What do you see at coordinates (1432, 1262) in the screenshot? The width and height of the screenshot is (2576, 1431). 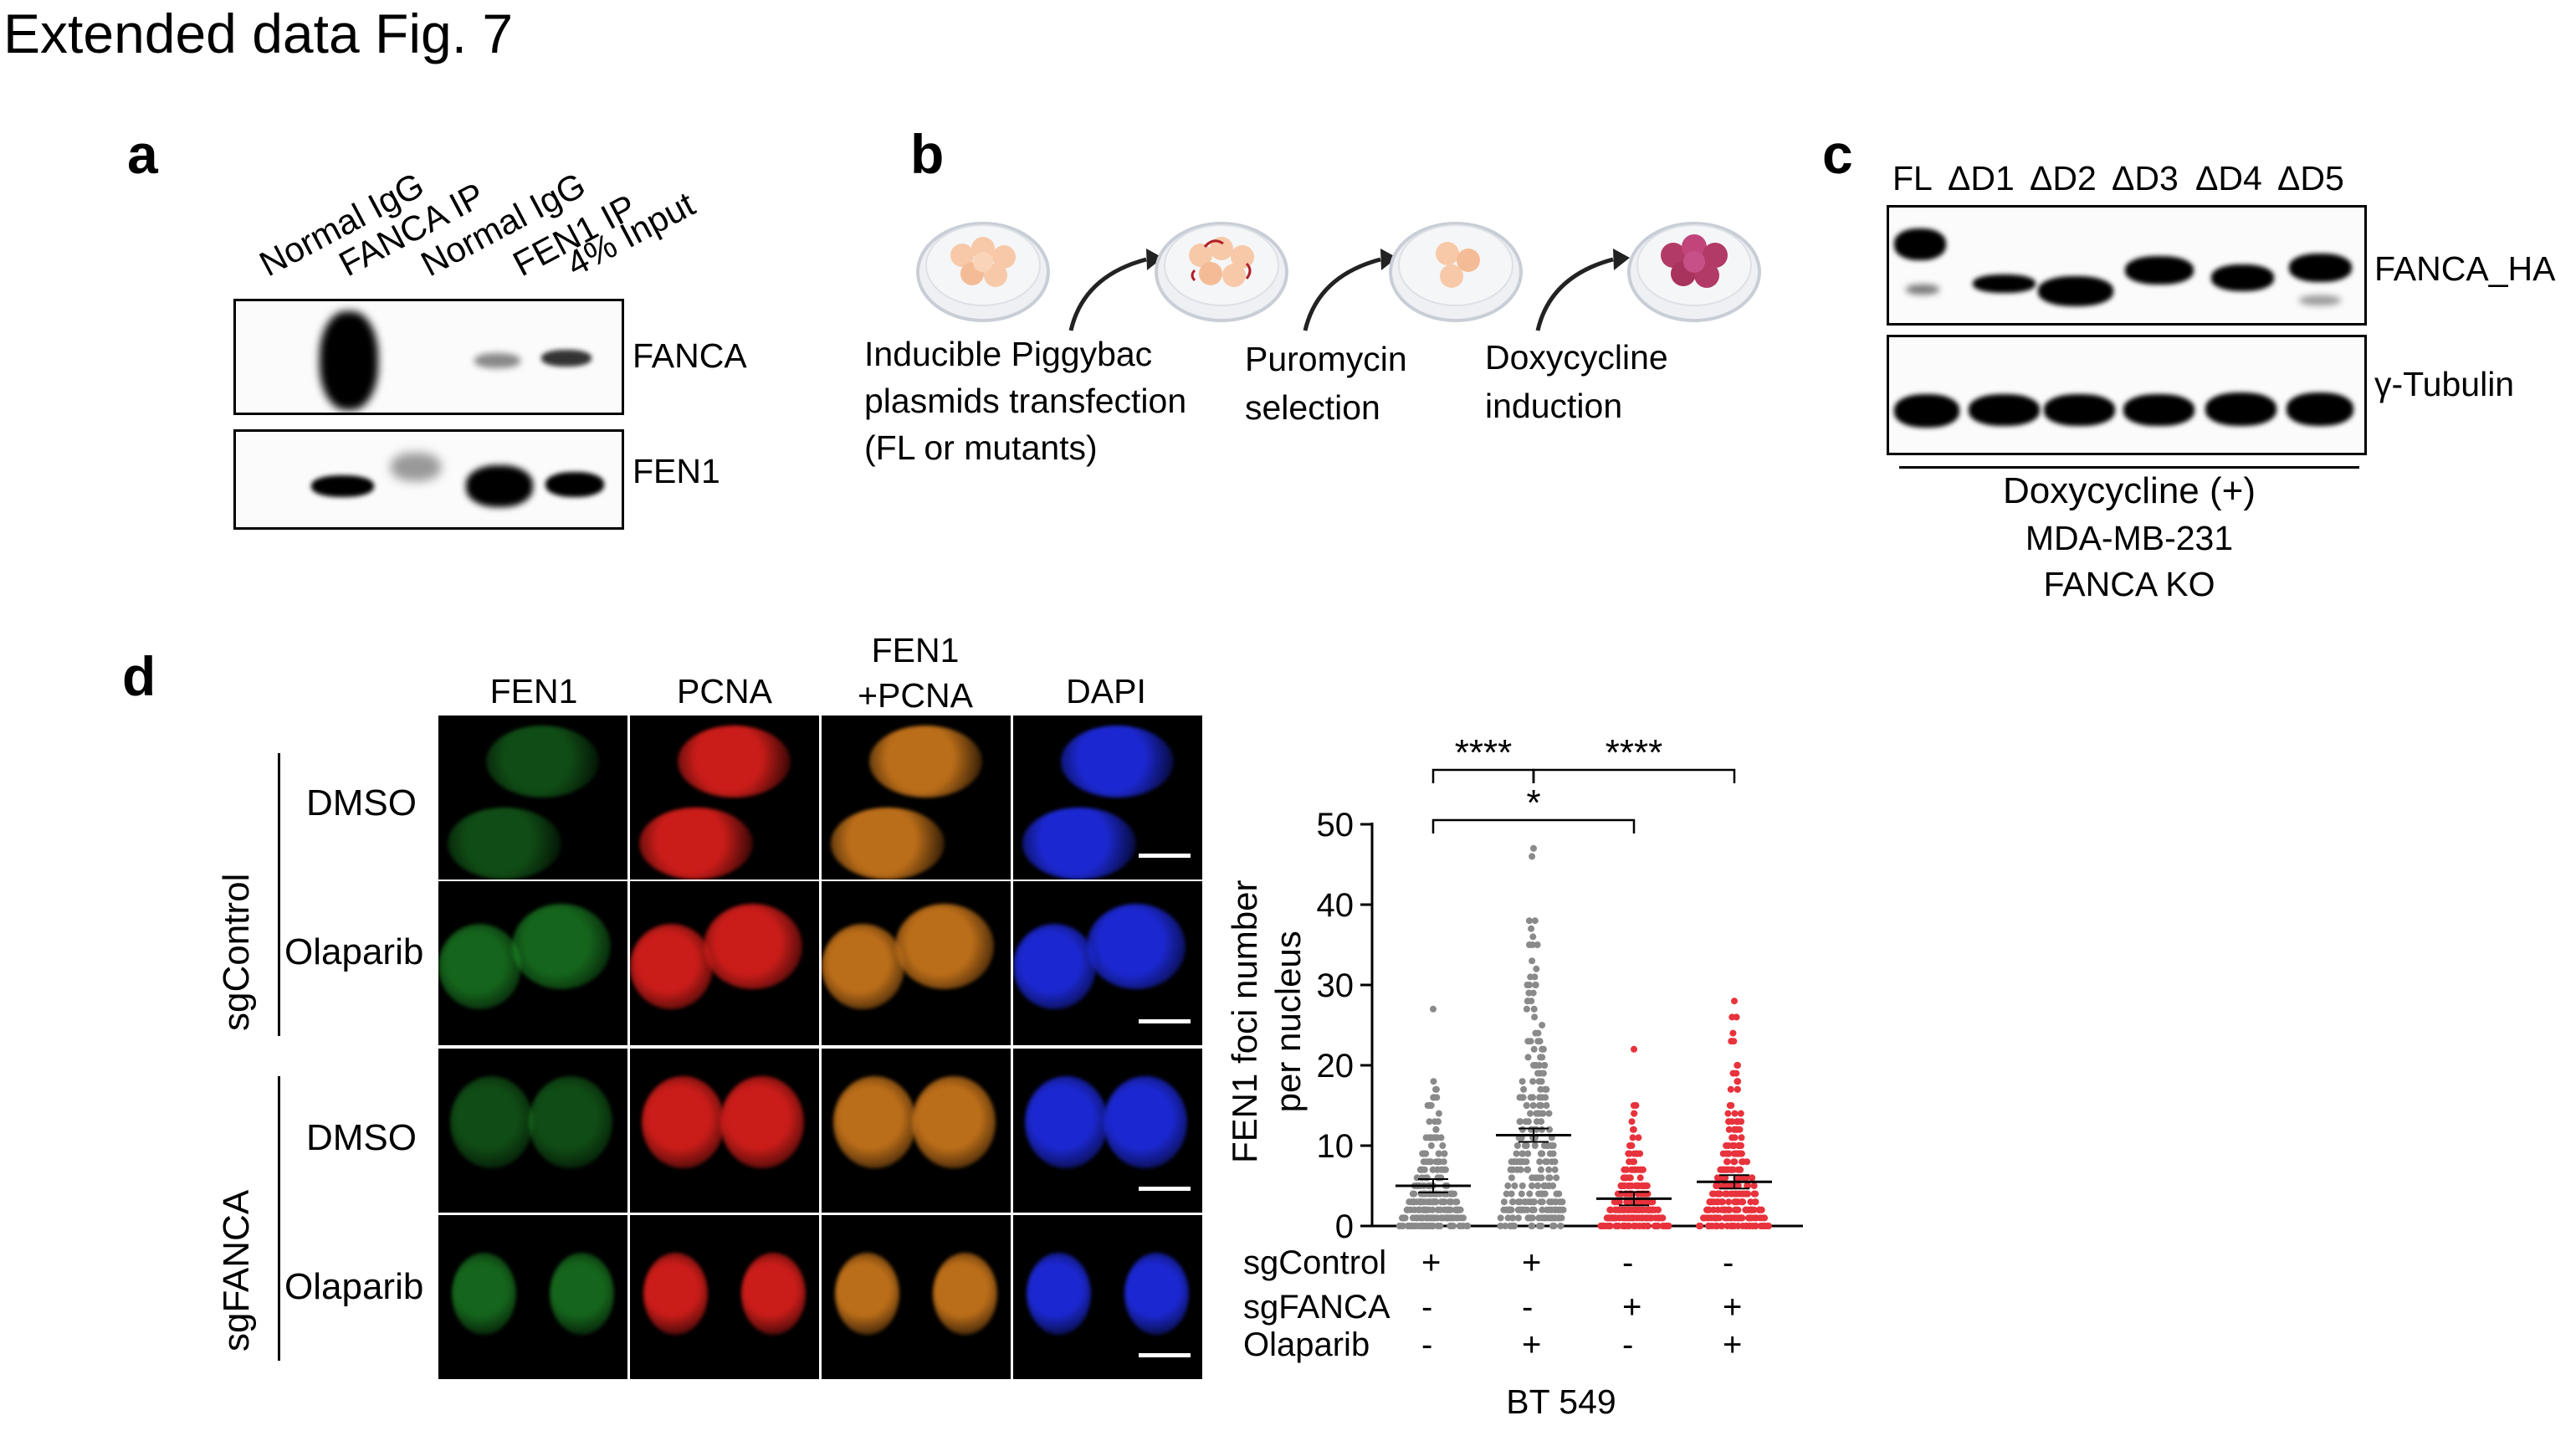 I see `condition-value: +` at bounding box center [1432, 1262].